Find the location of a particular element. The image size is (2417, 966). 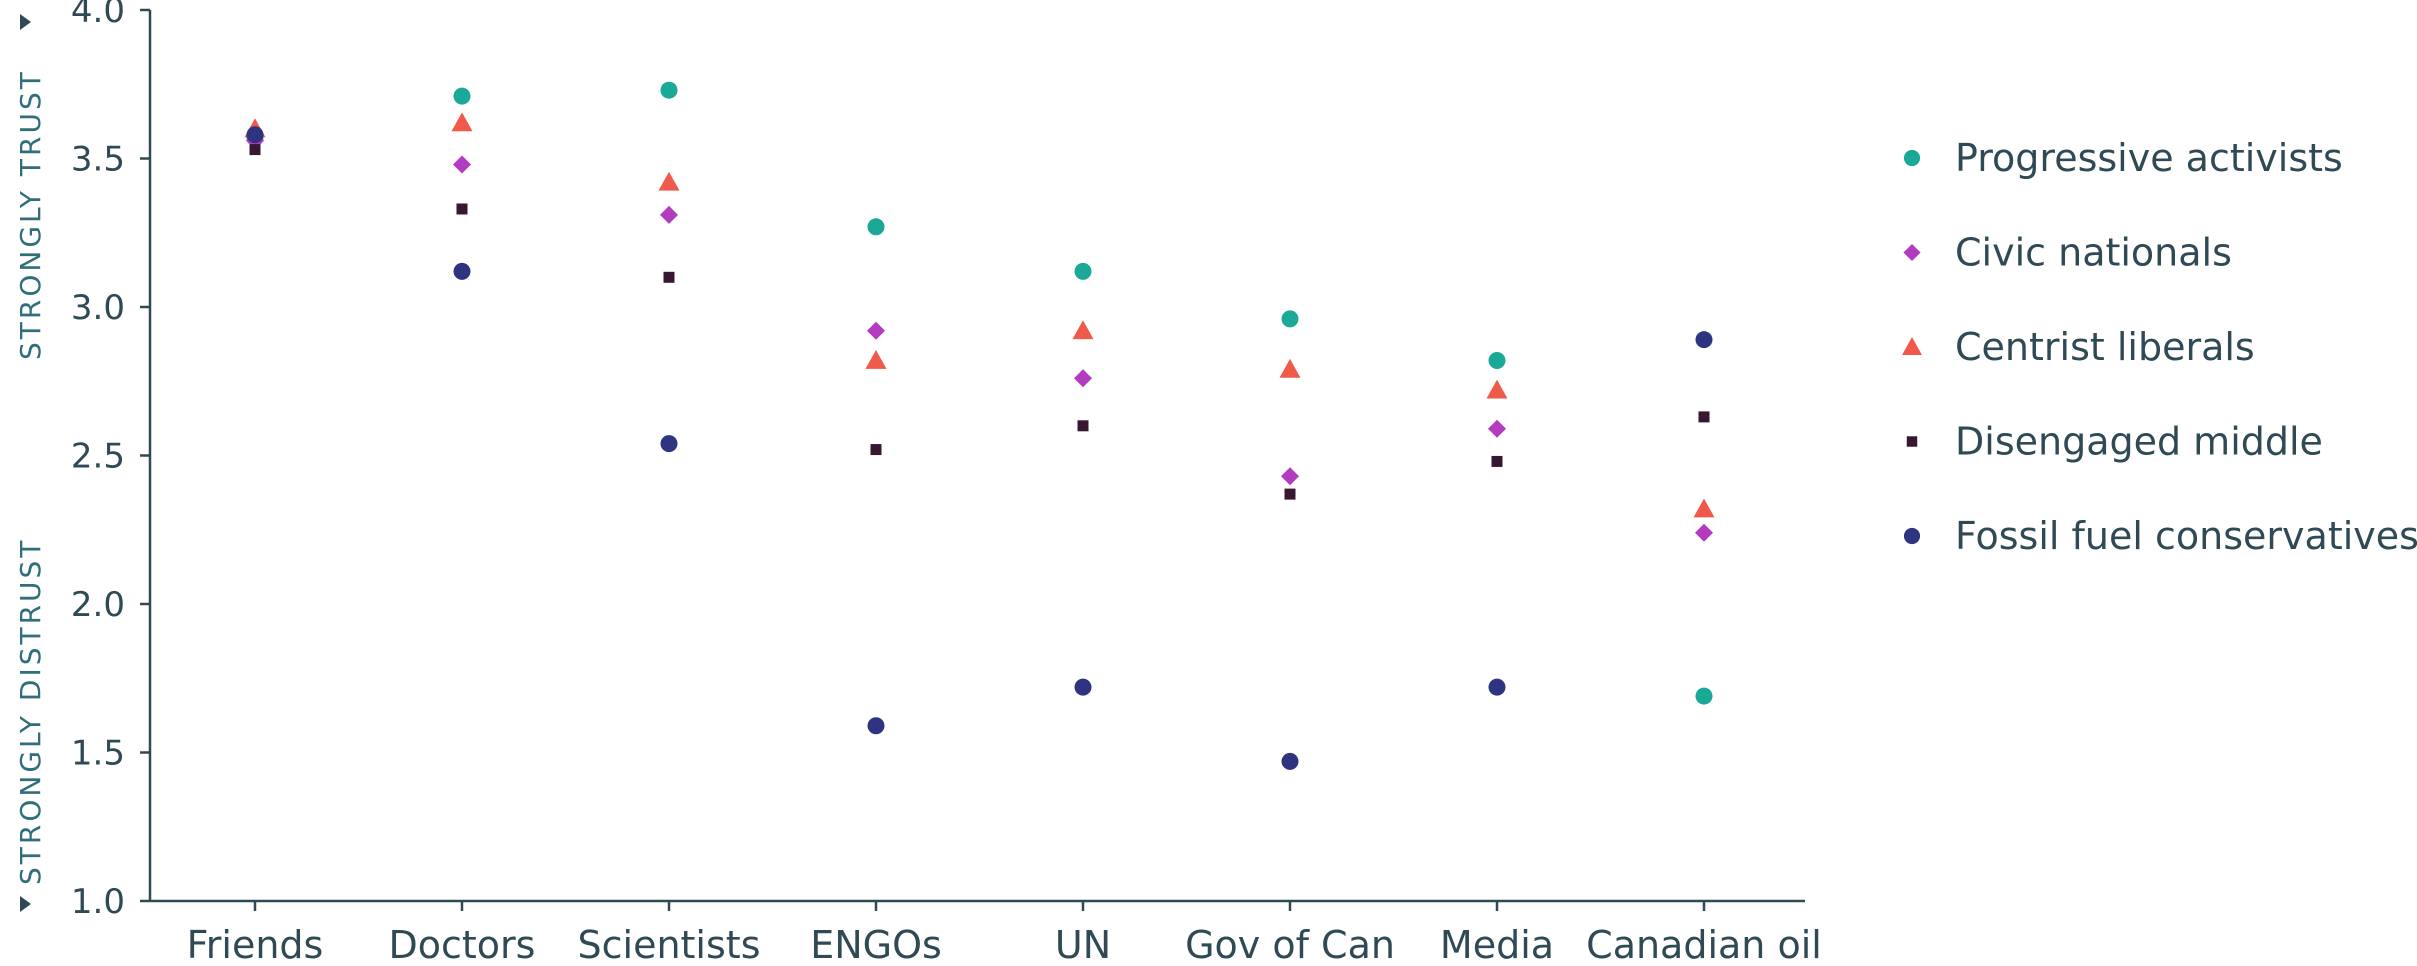

legend-label: Disengaged middle is located at coordinates (2139, 442).